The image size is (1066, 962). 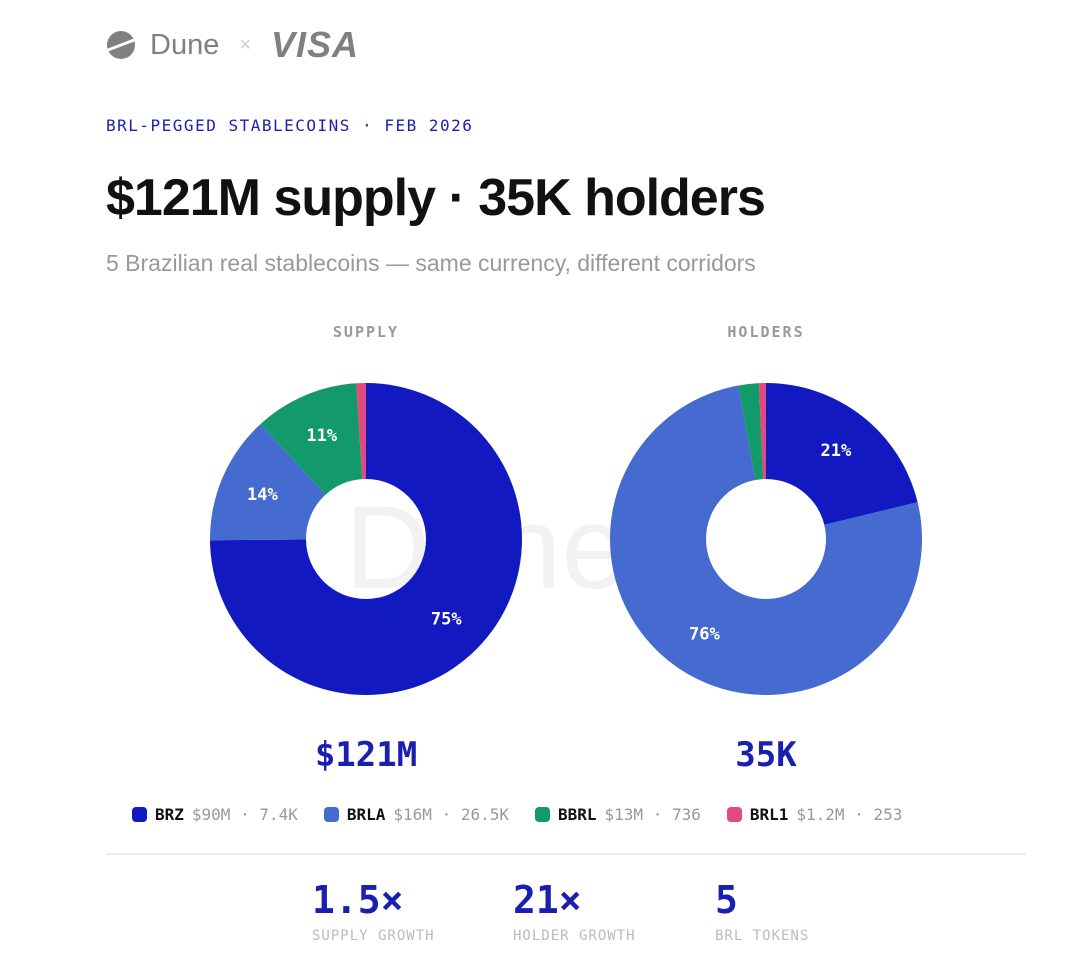 I want to click on legend-detail: $1.2M · 253, so click(x=849, y=814).